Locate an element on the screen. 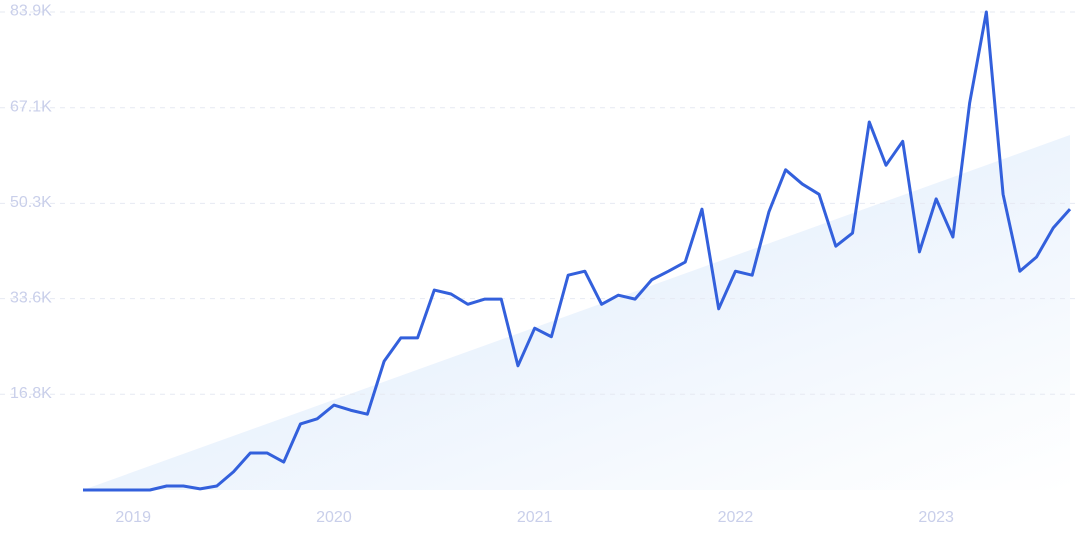  y-tick-label: 67.1K is located at coordinates (31, 106).